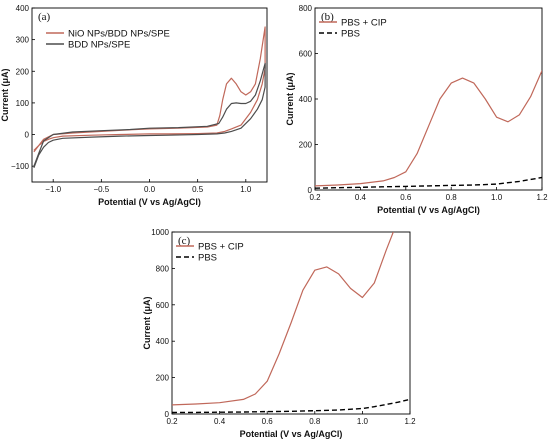 The height and width of the screenshot is (447, 550). Describe the element at coordinates (23, 40) in the screenshot. I see `panel-a-ytick-label: 300` at that location.